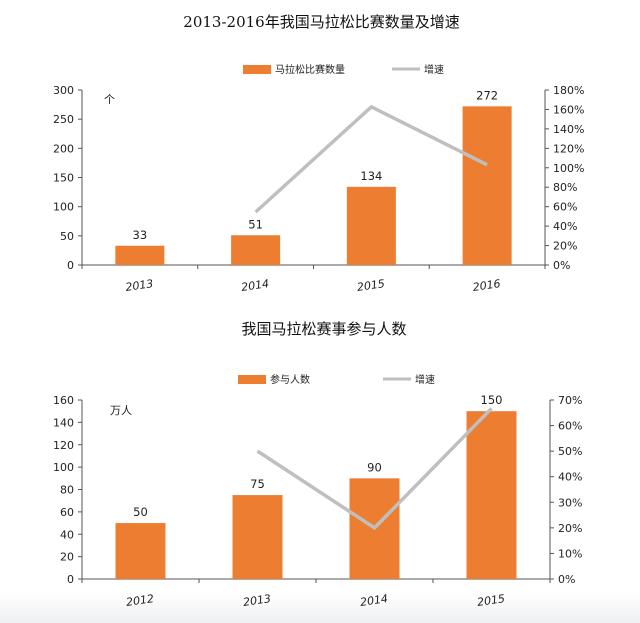 The image size is (640, 623). I want to click on legend: 马拉松比赛数量 增速, so click(343, 69).